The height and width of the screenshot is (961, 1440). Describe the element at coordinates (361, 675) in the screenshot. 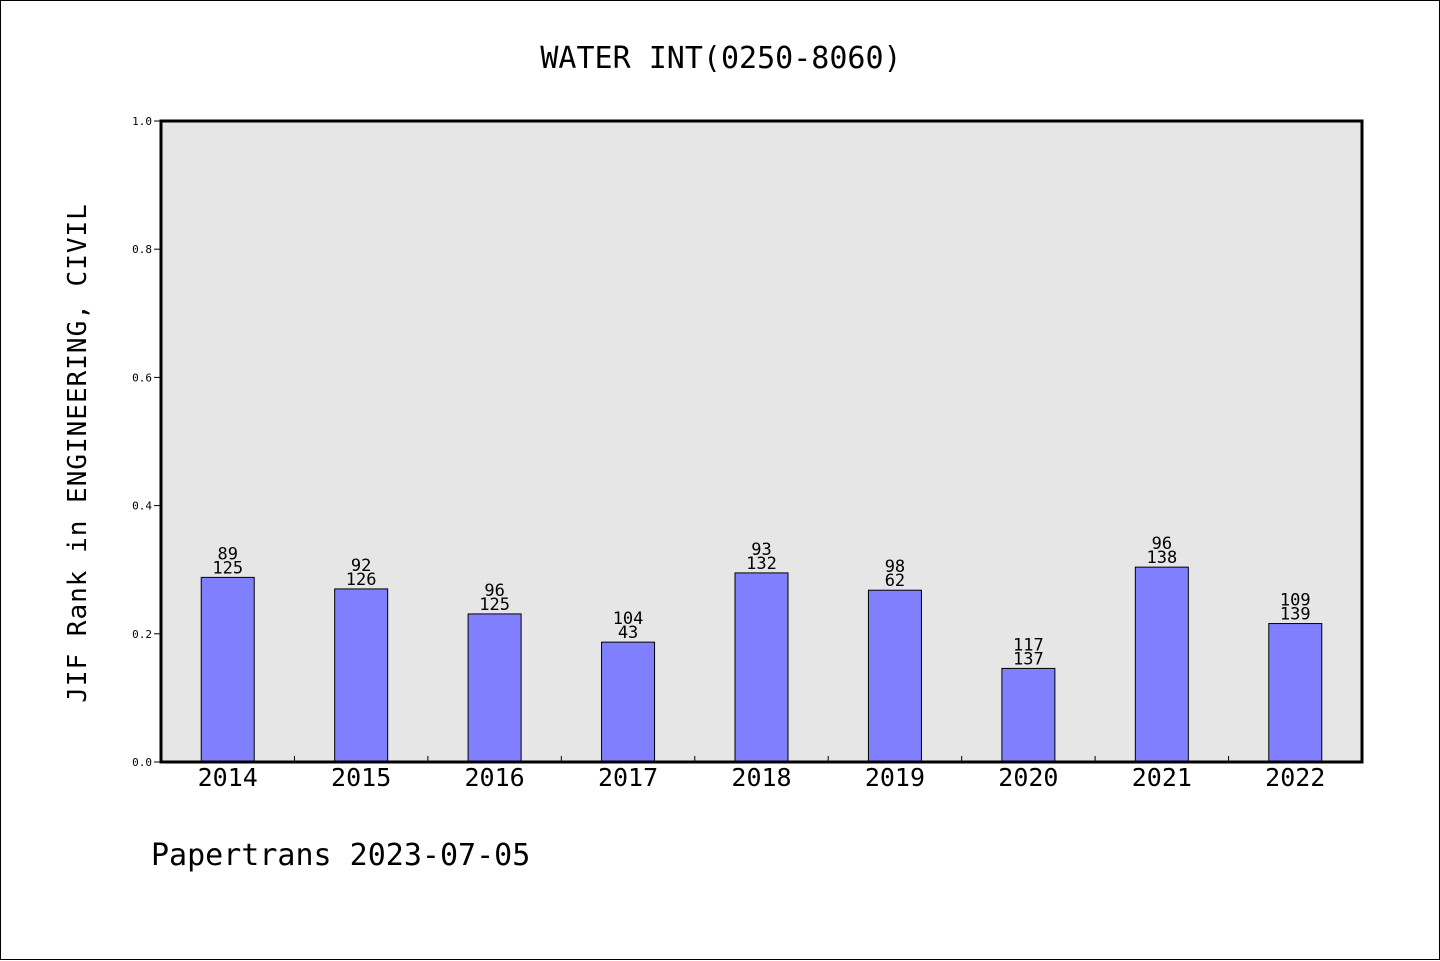

I see `bar-2015` at that location.